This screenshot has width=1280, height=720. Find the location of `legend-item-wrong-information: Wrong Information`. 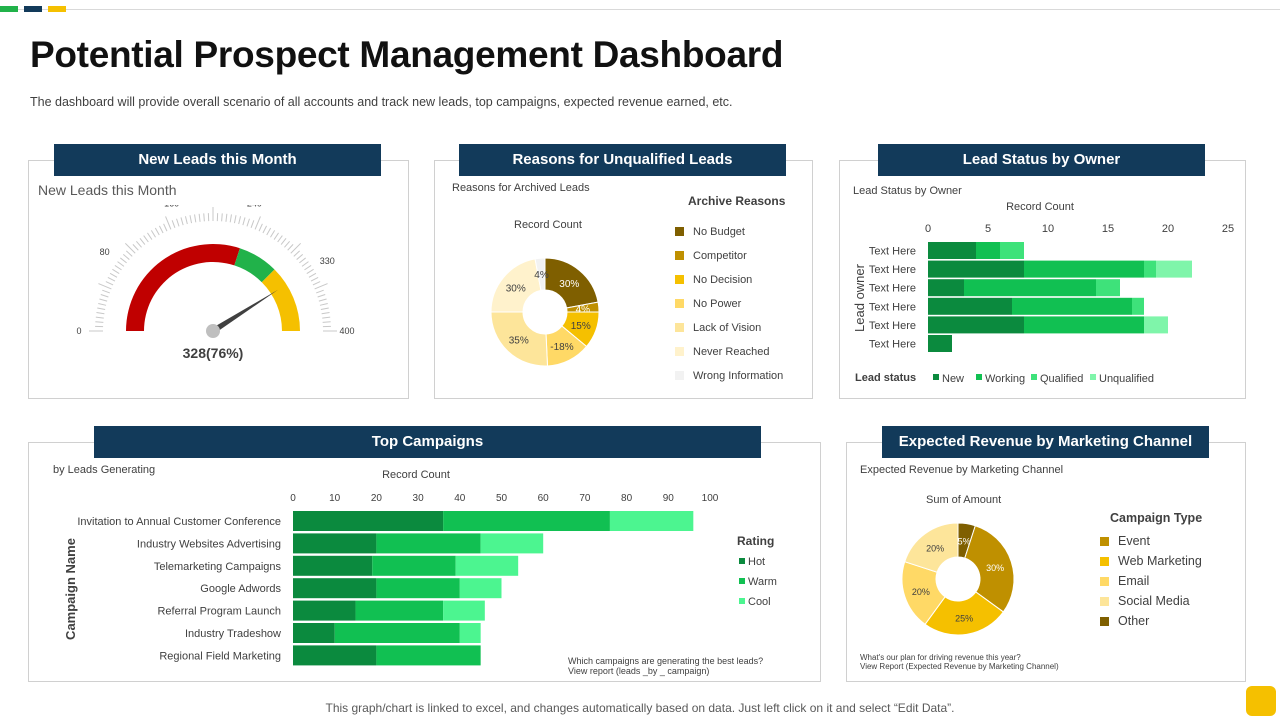

legend-item-wrong-information: Wrong Information is located at coordinates (729, 376).